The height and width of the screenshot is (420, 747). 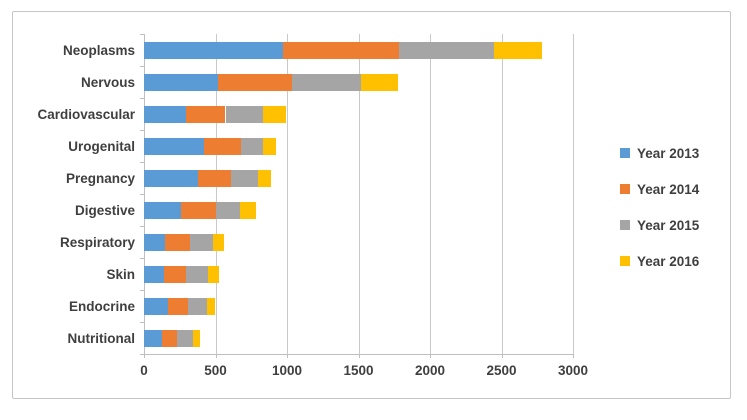 I want to click on category-label: Pregnancy, so click(x=100, y=178).